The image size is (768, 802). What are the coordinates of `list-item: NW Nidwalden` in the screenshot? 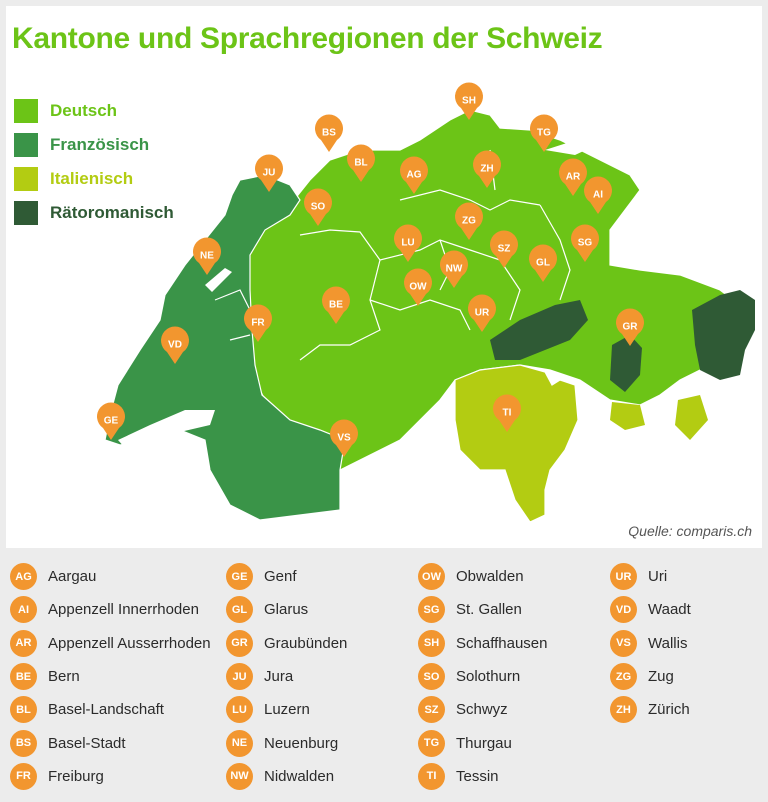 It's located at (286, 776).